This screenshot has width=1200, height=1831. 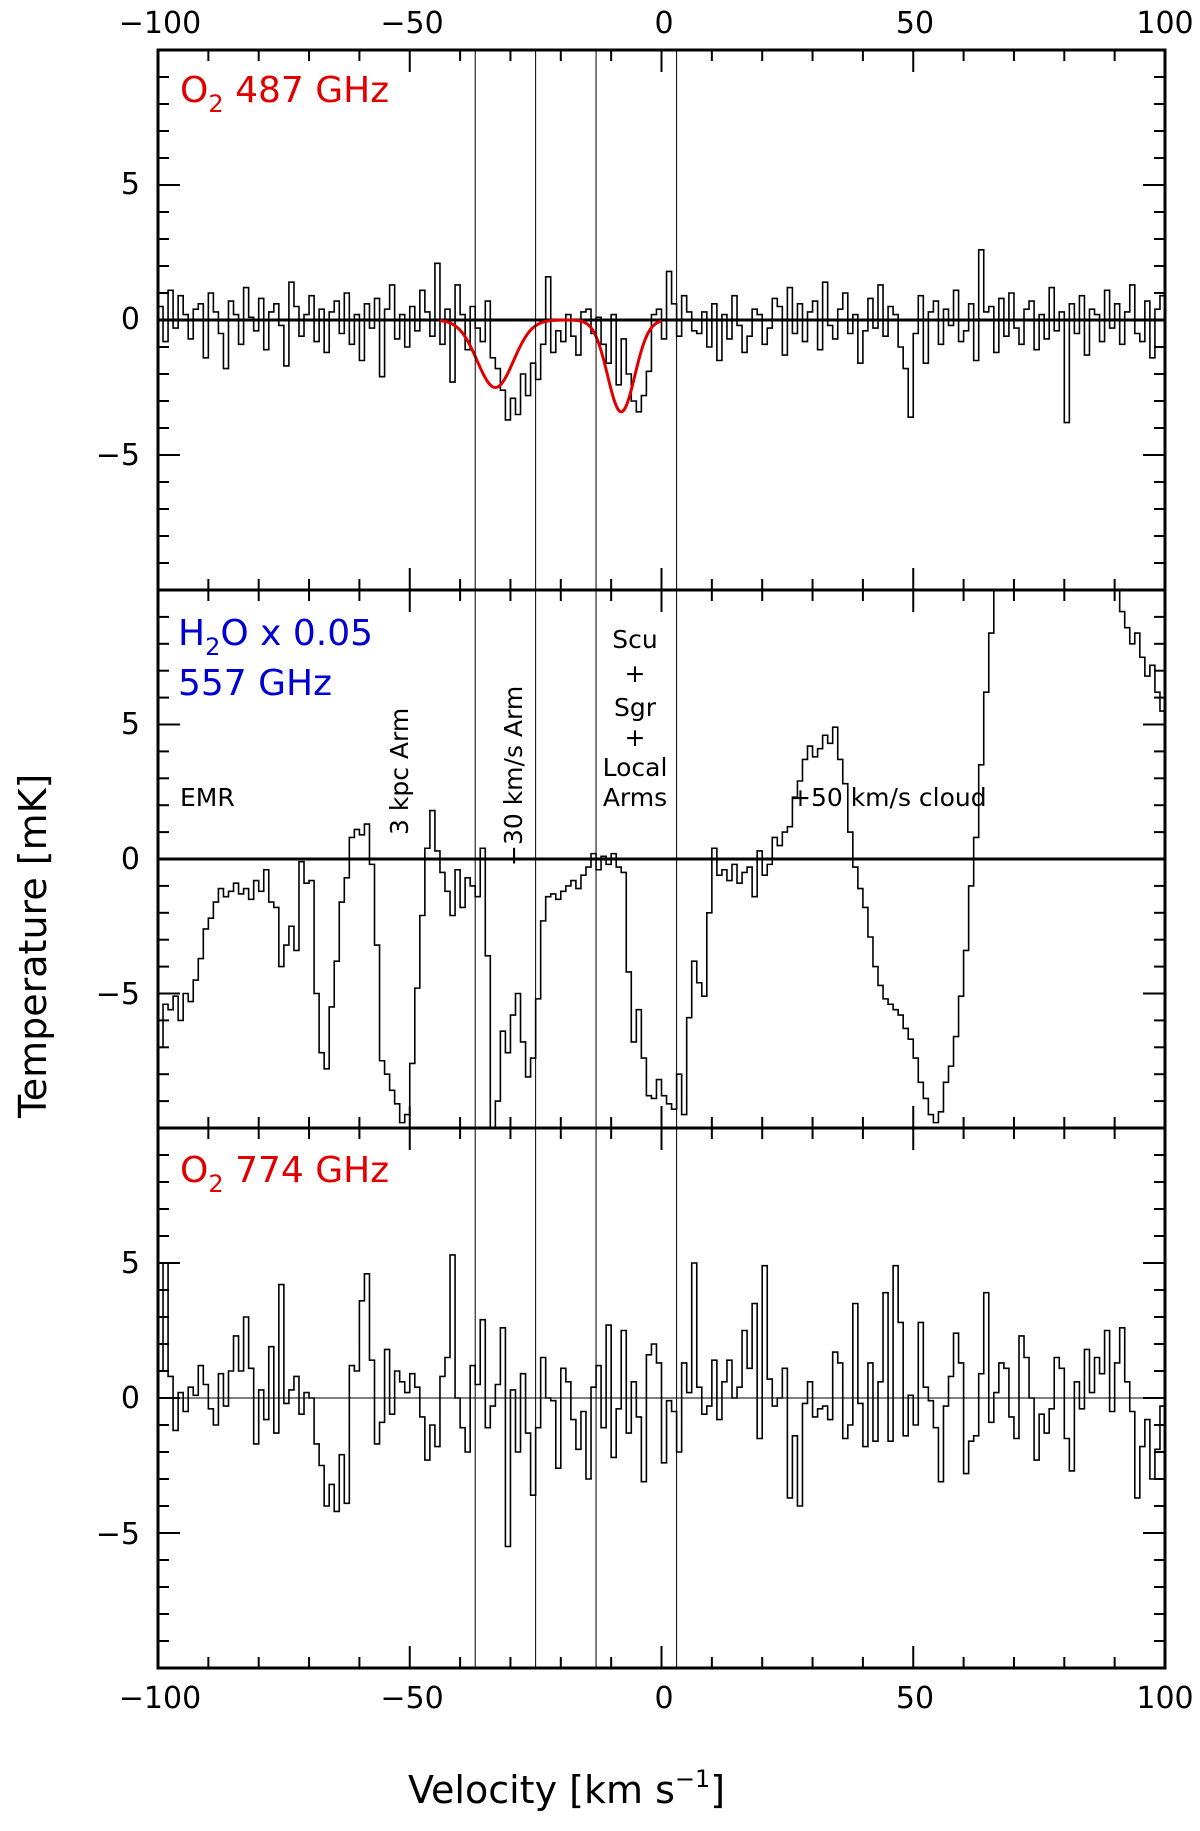 I want to click on panel1-gaussian-fit-line, so click(x=550, y=366).